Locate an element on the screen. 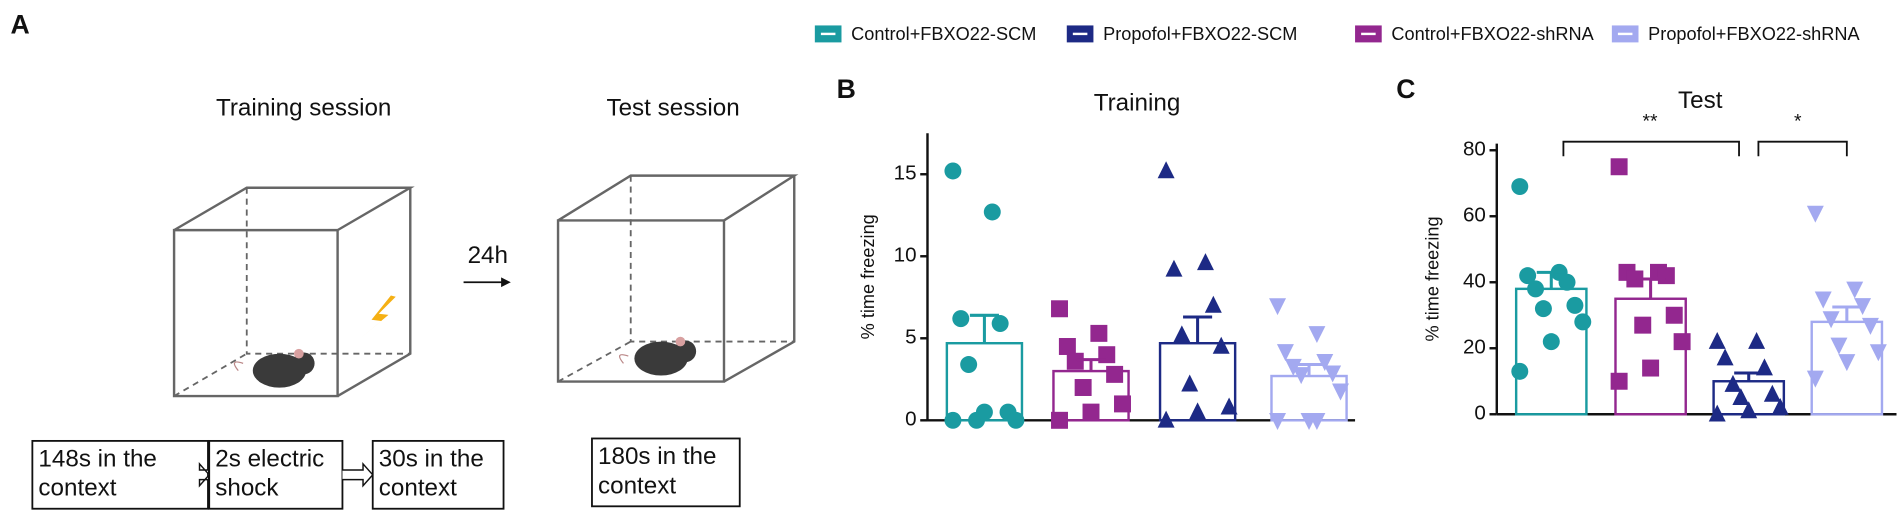 Image resolution: width=1901 pixels, height=516 pixels. step-text: 180s in the is located at coordinates (657, 456).